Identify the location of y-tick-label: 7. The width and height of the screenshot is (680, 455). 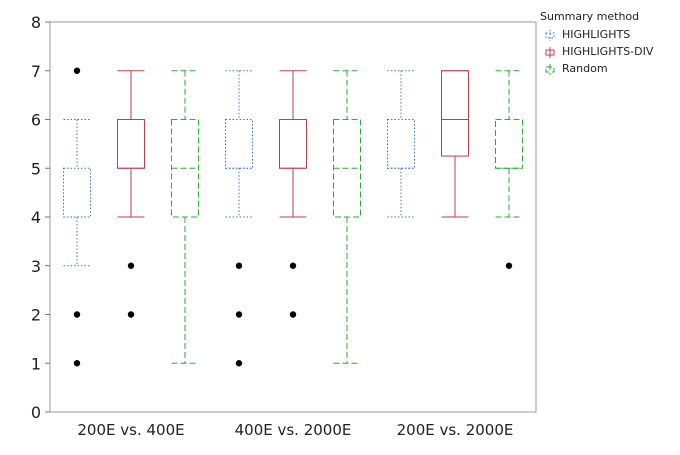
(36, 71).